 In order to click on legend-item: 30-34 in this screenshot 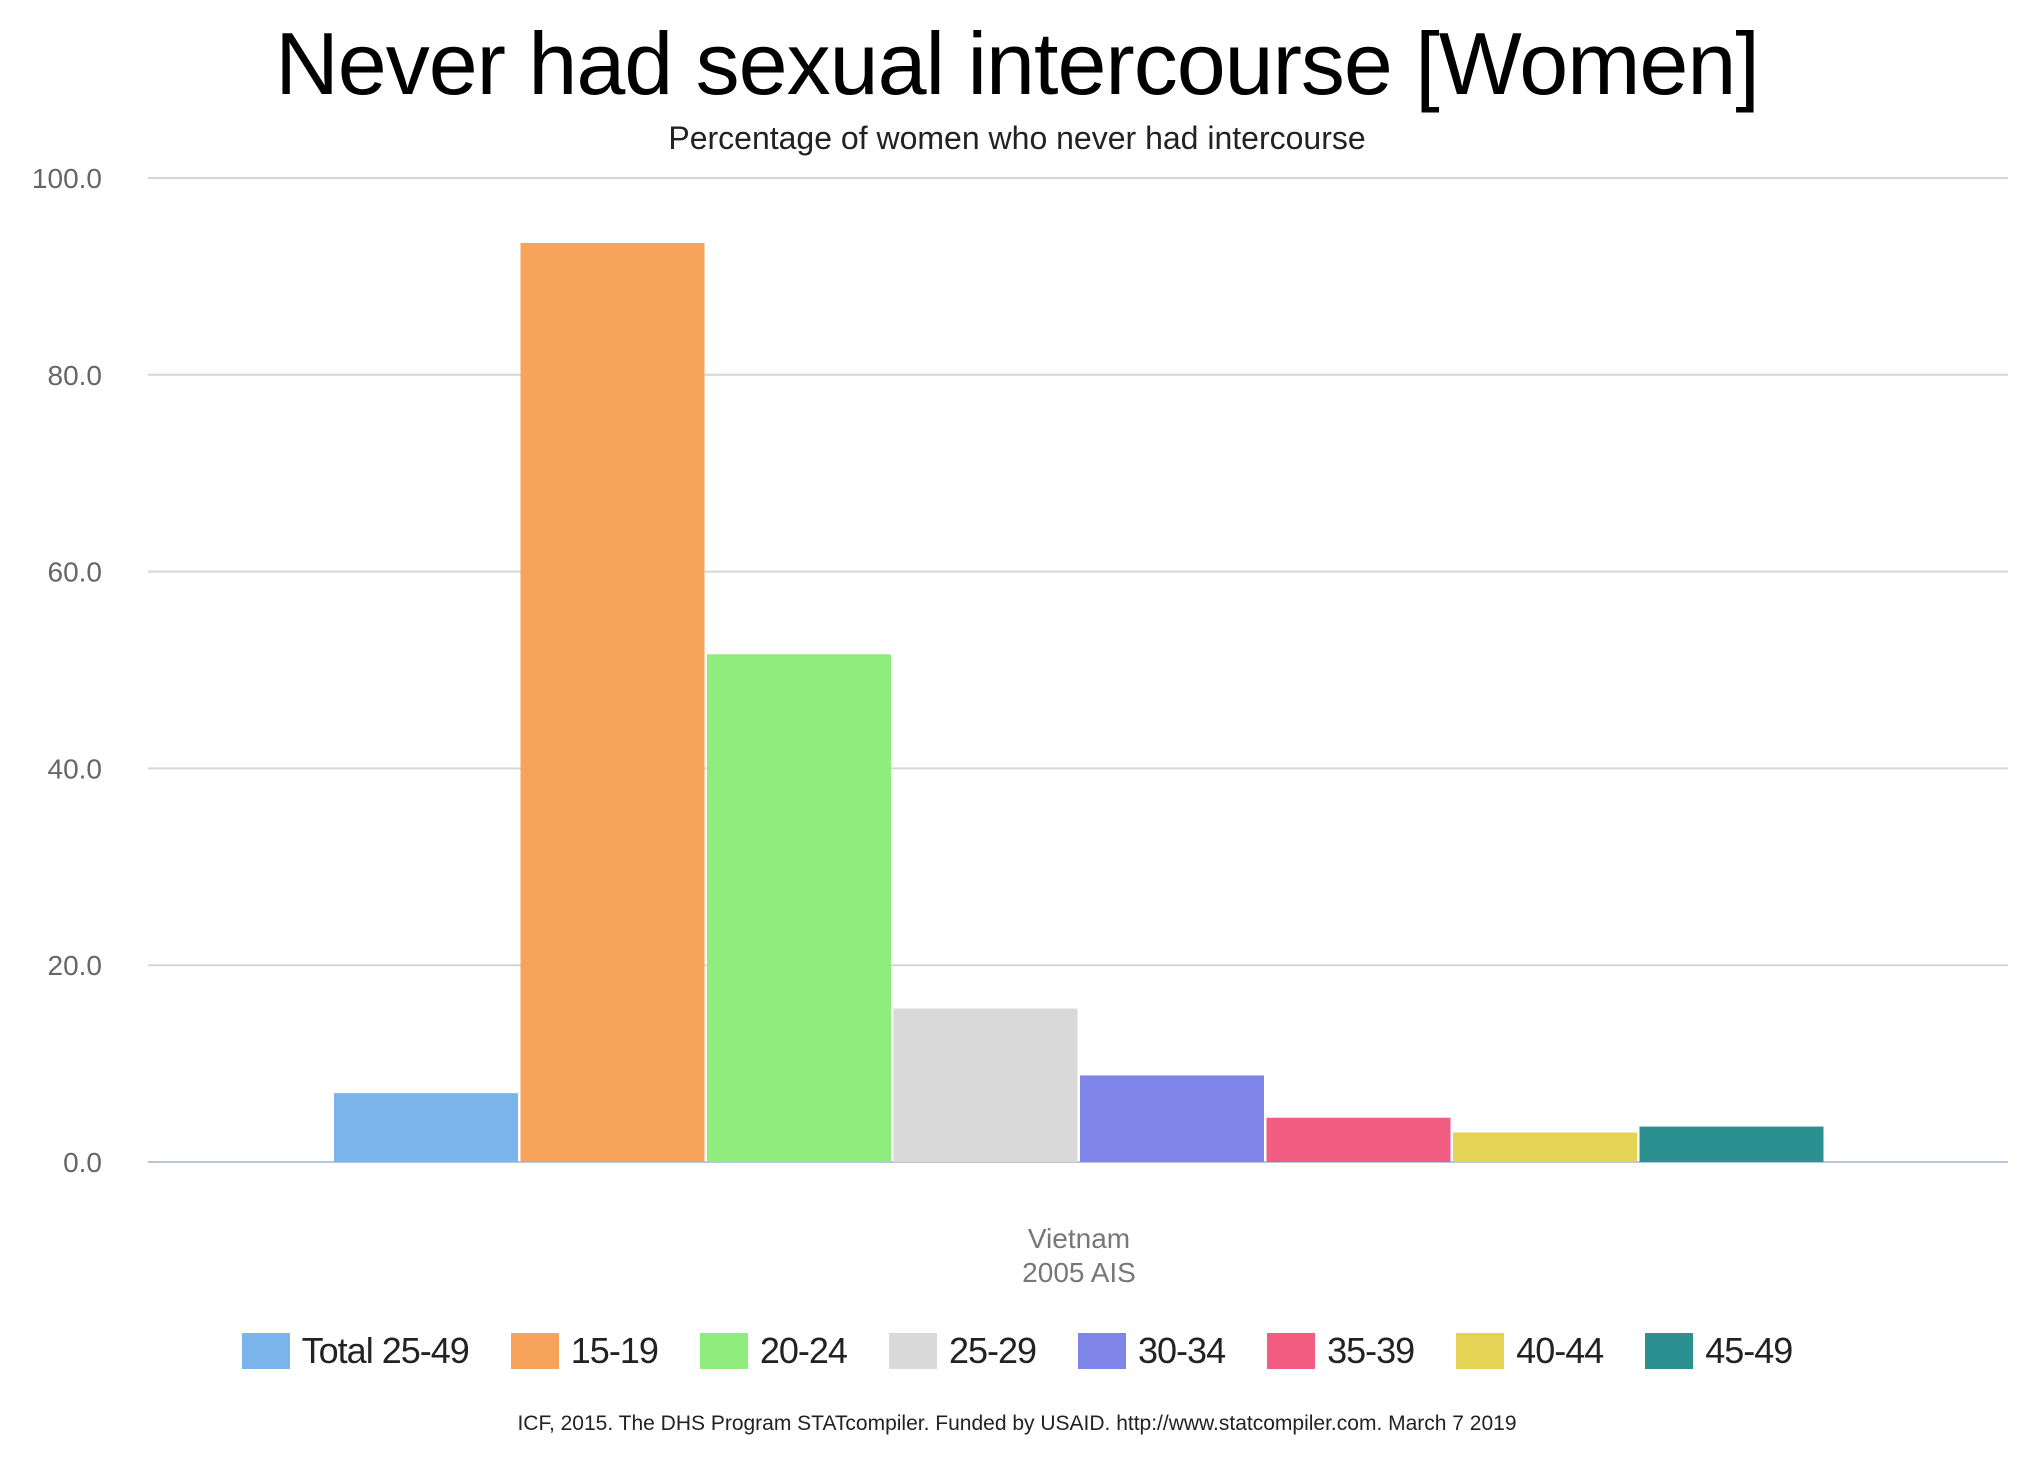, I will do `click(1152, 1351)`.